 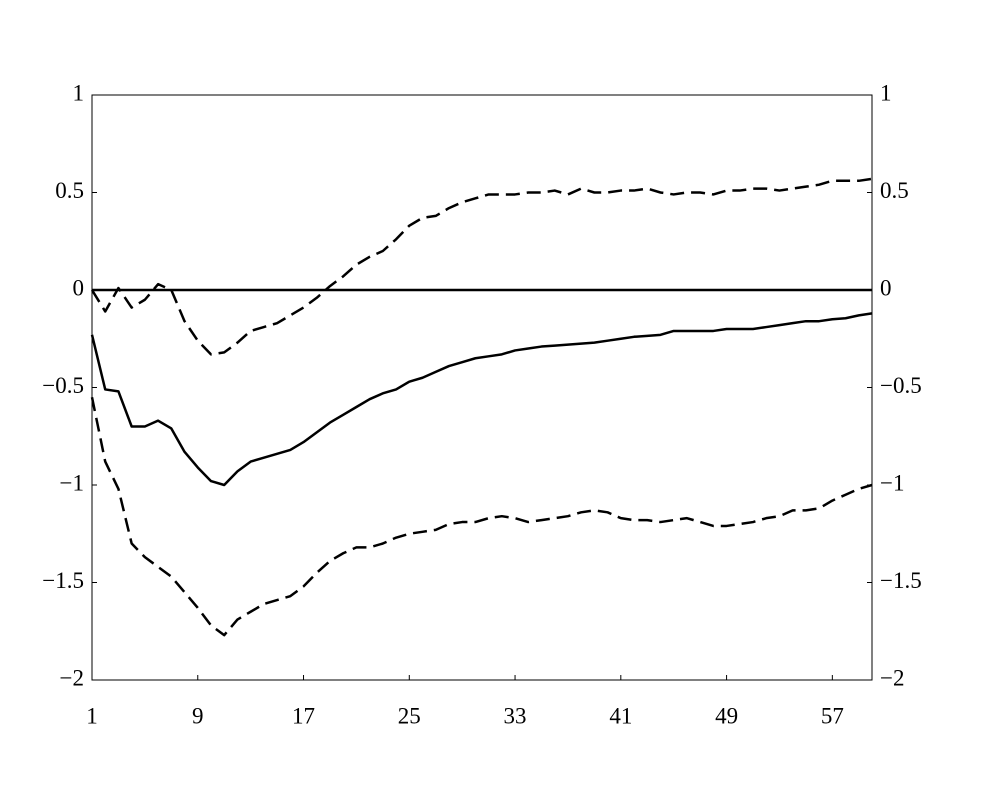 I want to click on y2-tick-label: −1.5, so click(x=901, y=580).